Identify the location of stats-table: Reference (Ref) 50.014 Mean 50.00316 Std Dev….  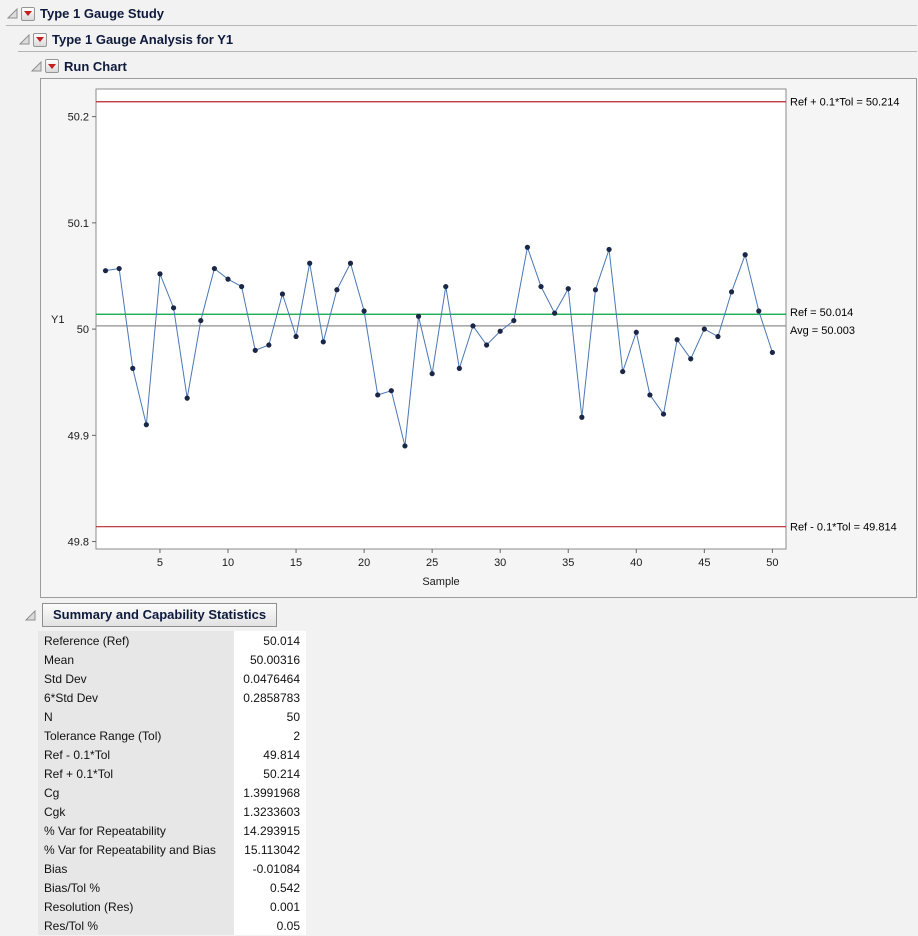
(172, 783).